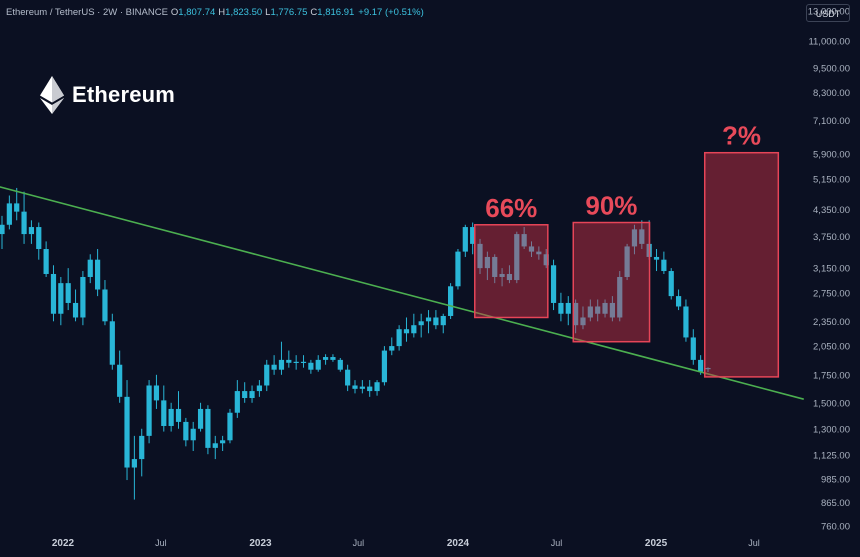 The width and height of the screenshot is (860, 557). What do you see at coordinates (831, 237) in the screenshot?
I see `y-tick-label: 3,750.00` at bounding box center [831, 237].